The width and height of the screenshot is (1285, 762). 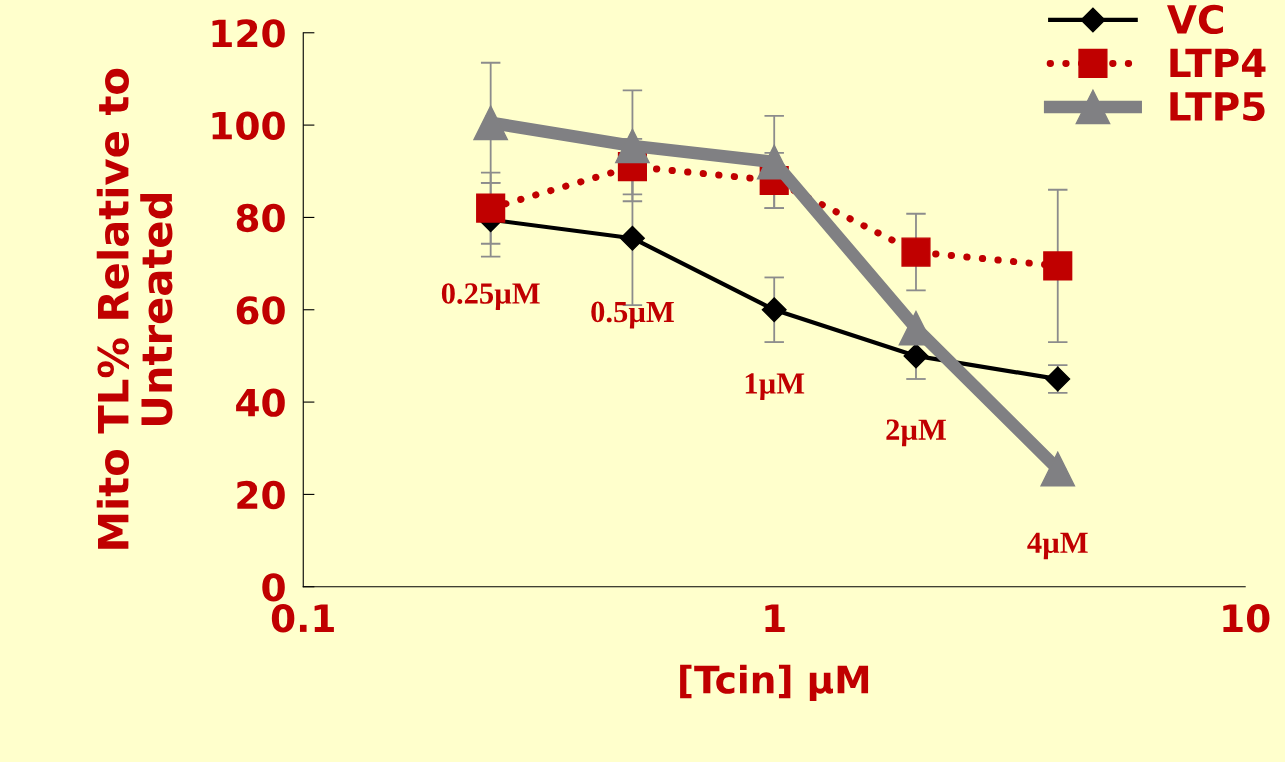 What do you see at coordinates (774, 683) in the screenshot?
I see `x-axis-title: [Tcin] µM` at bounding box center [774, 683].